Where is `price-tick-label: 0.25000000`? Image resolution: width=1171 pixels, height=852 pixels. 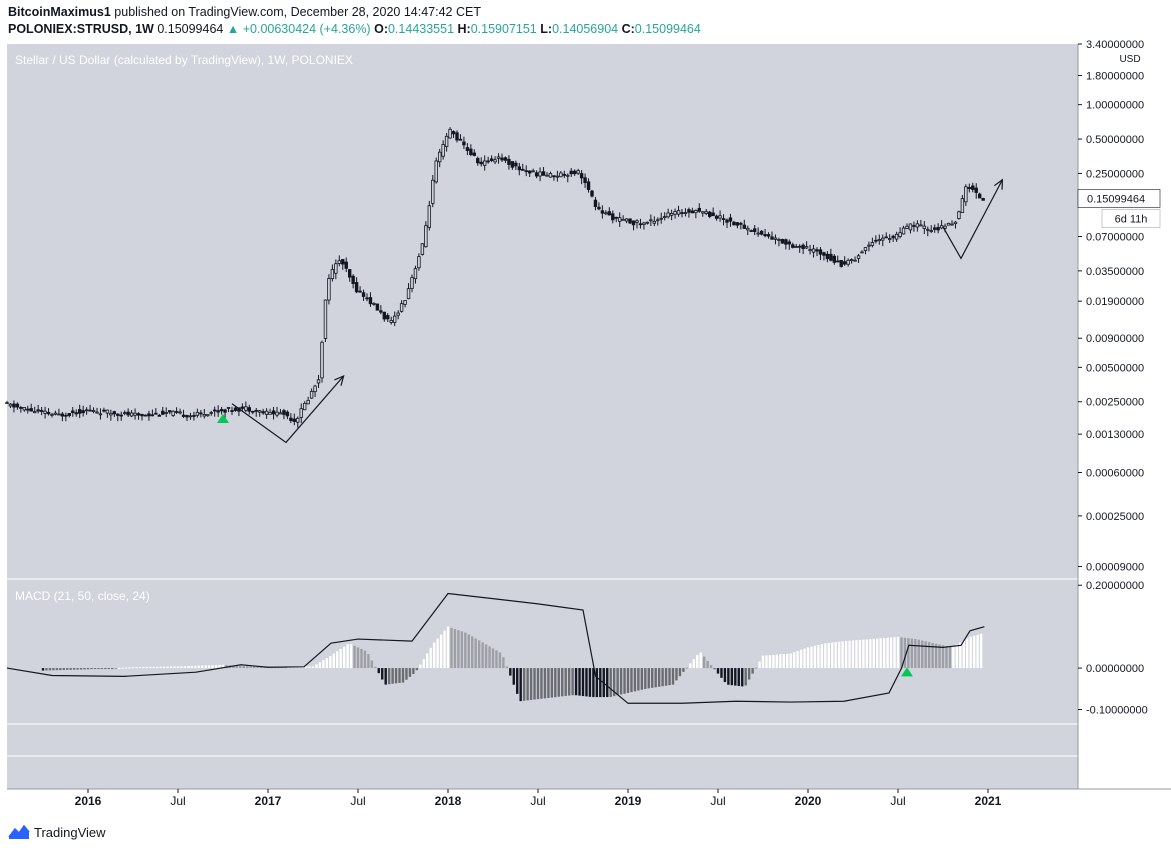
price-tick-label: 0.25000000 is located at coordinates (1115, 174).